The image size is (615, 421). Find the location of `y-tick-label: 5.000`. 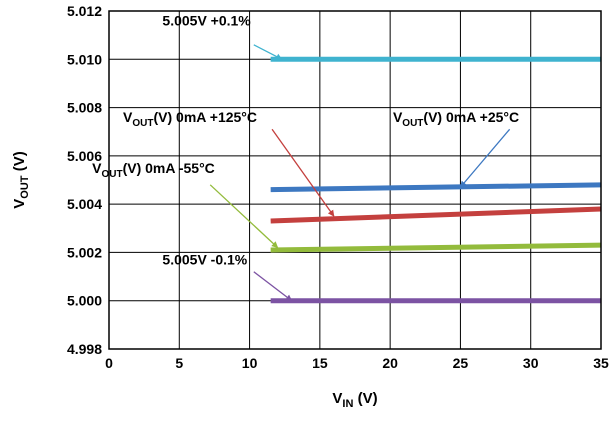

y-tick-label: 5.000 is located at coordinates (84, 301).